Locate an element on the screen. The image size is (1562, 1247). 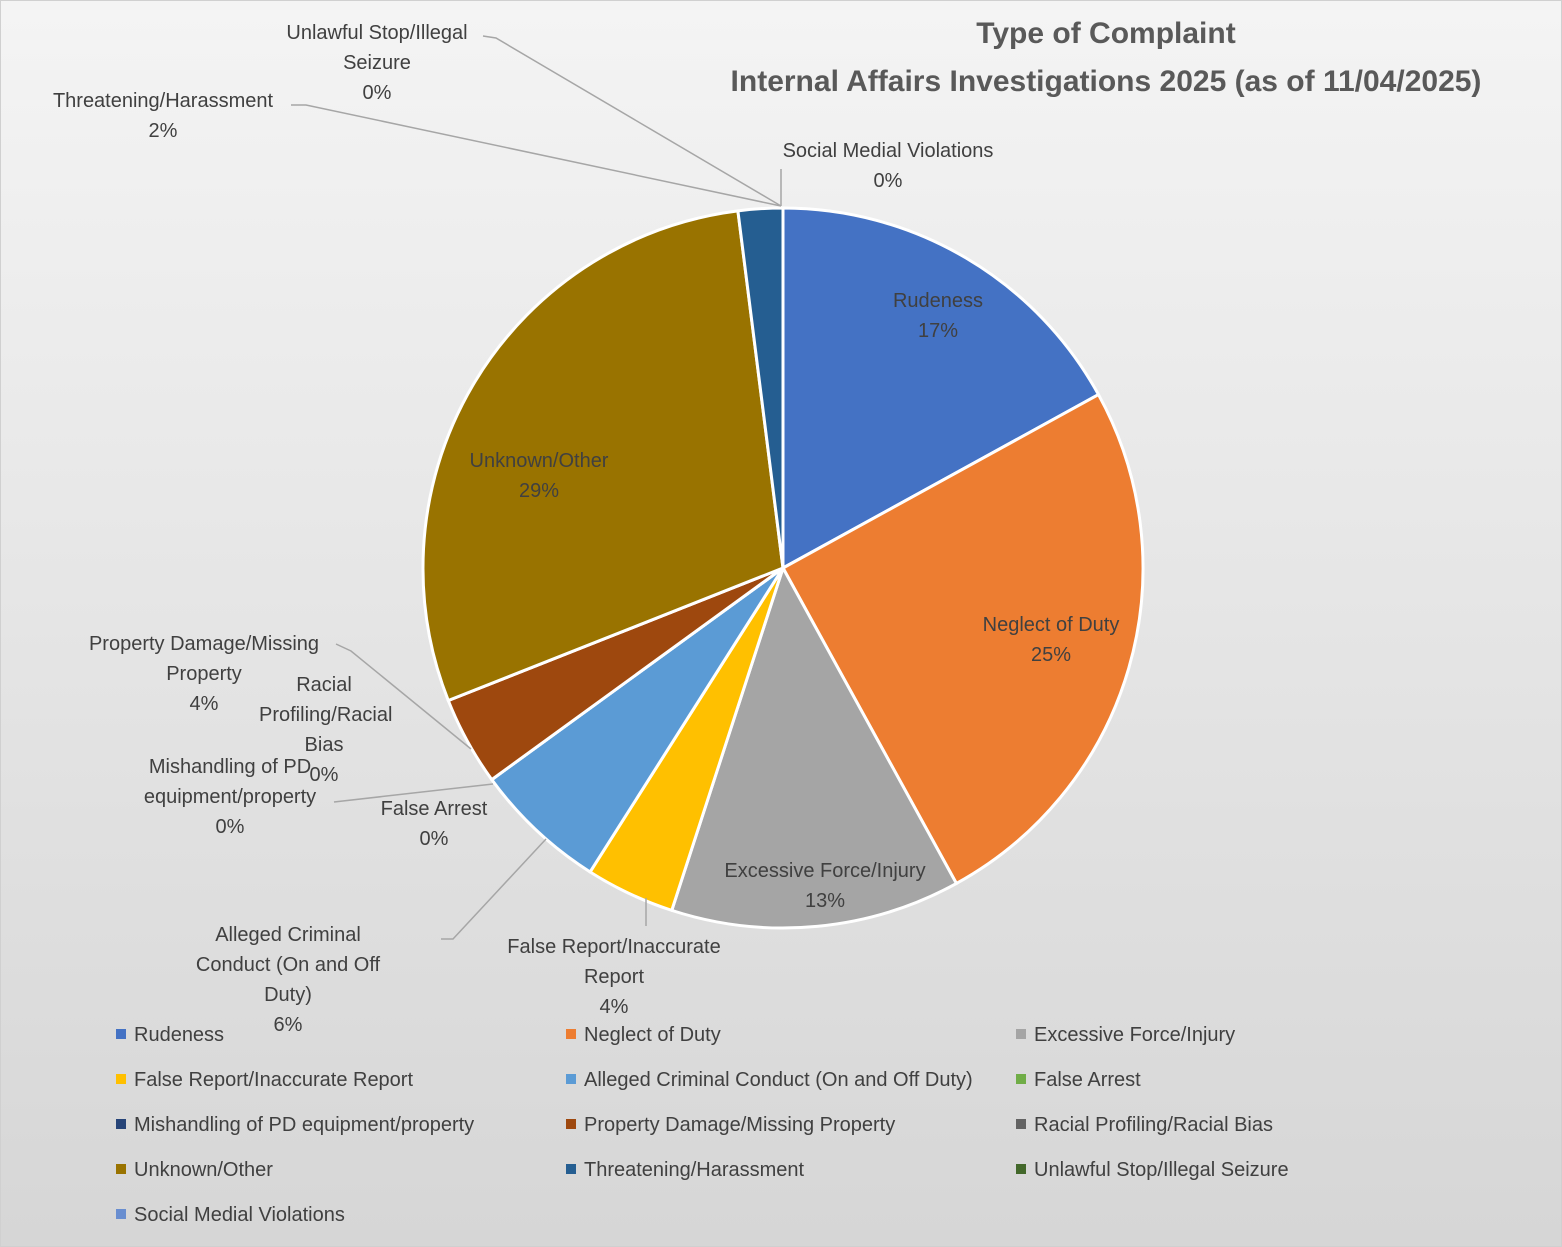
data-label: Social Medial Violations 0% is located at coordinates (888, 166).